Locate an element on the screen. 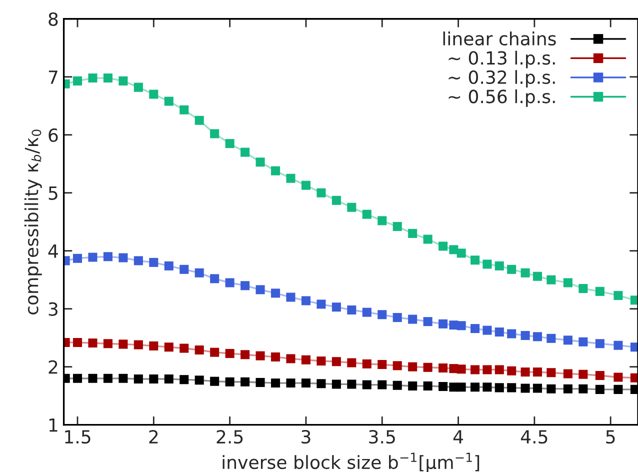 The image size is (638, 472). y-tick-label: 7 is located at coordinates (53, 77).